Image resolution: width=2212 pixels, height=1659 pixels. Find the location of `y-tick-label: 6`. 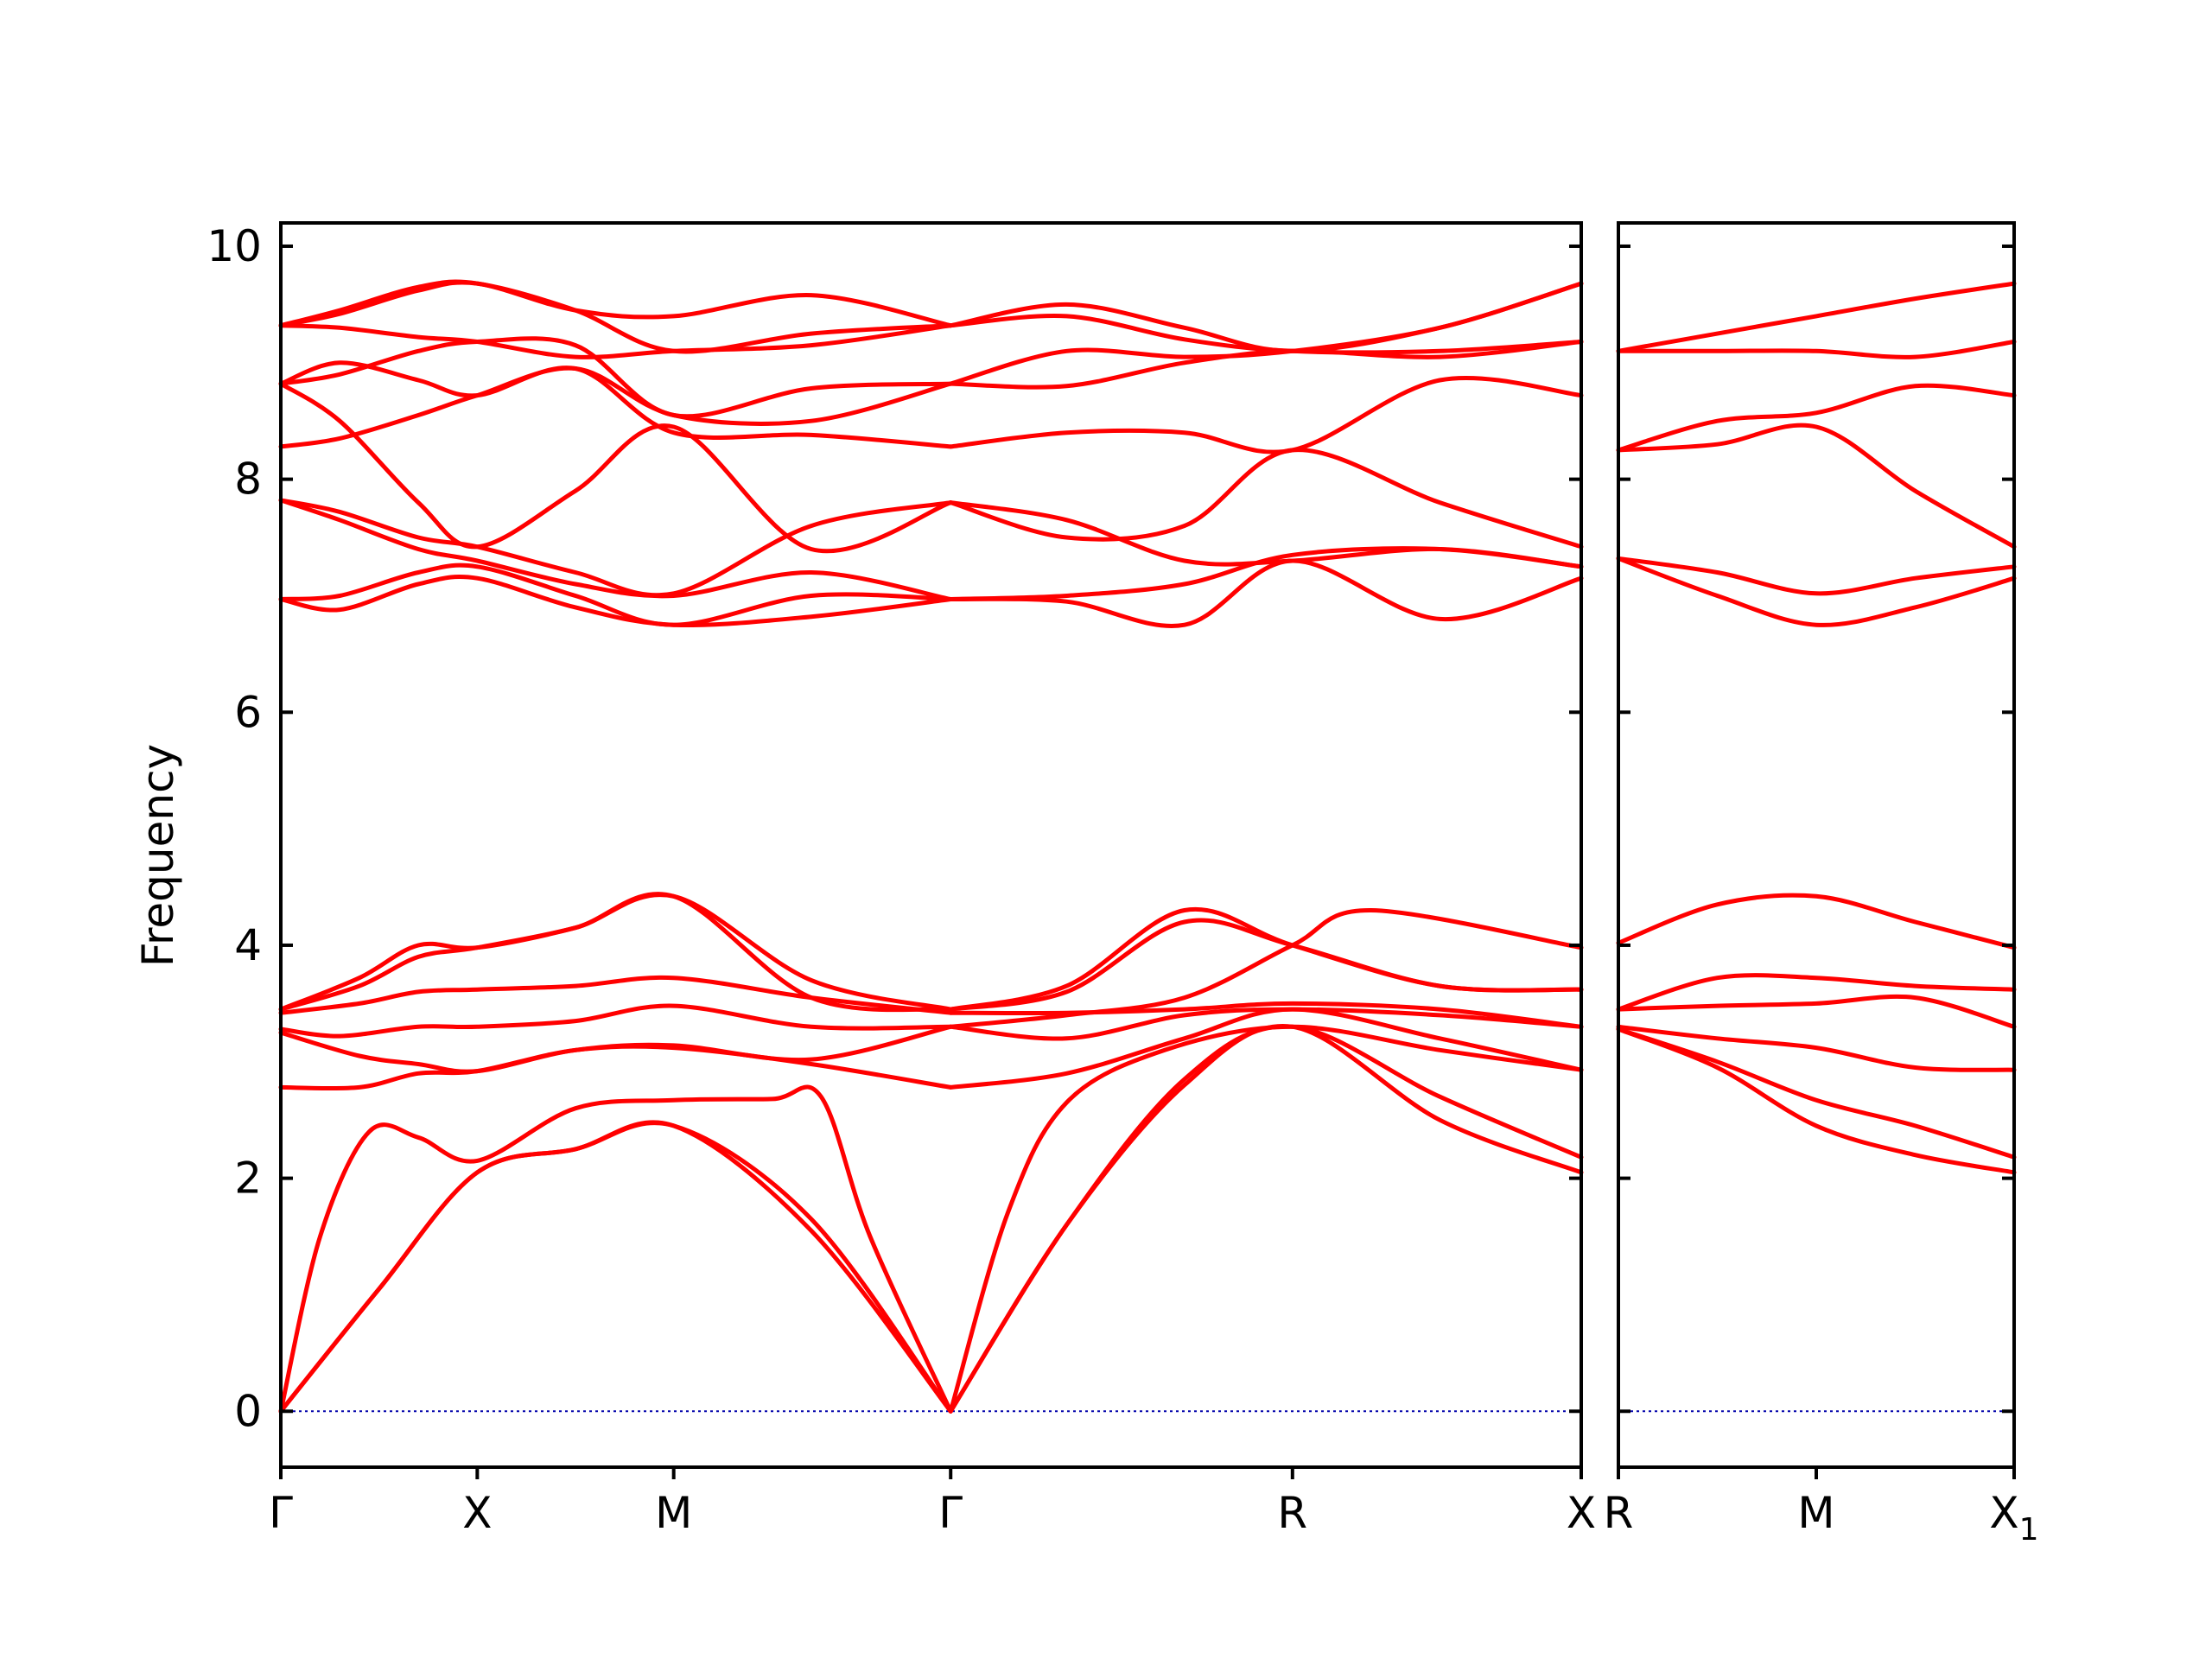

y-tick-label: 6 is located at coordinates (248, 712).